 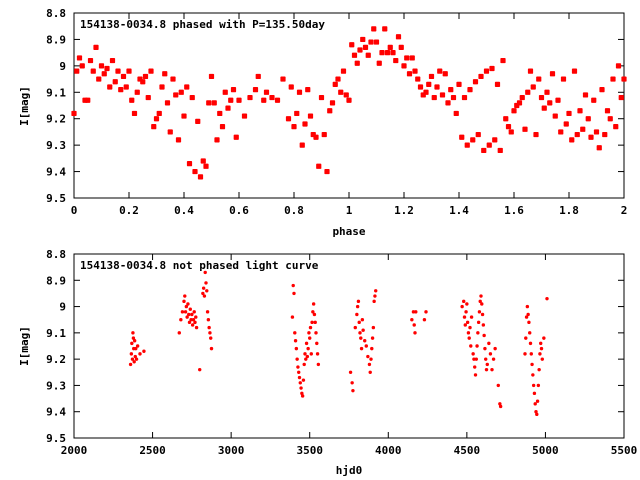 I want to click on x-tick-label: 1, so click(x=349, y=210).